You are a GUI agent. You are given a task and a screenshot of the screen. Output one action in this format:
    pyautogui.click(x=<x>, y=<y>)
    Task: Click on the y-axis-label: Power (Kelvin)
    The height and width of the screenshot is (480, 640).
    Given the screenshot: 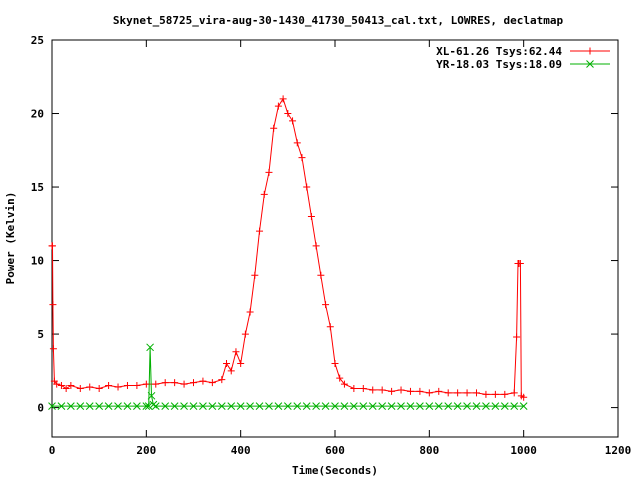 What is the action you would take?
    pyautogui.click(x=10, y=238)
    